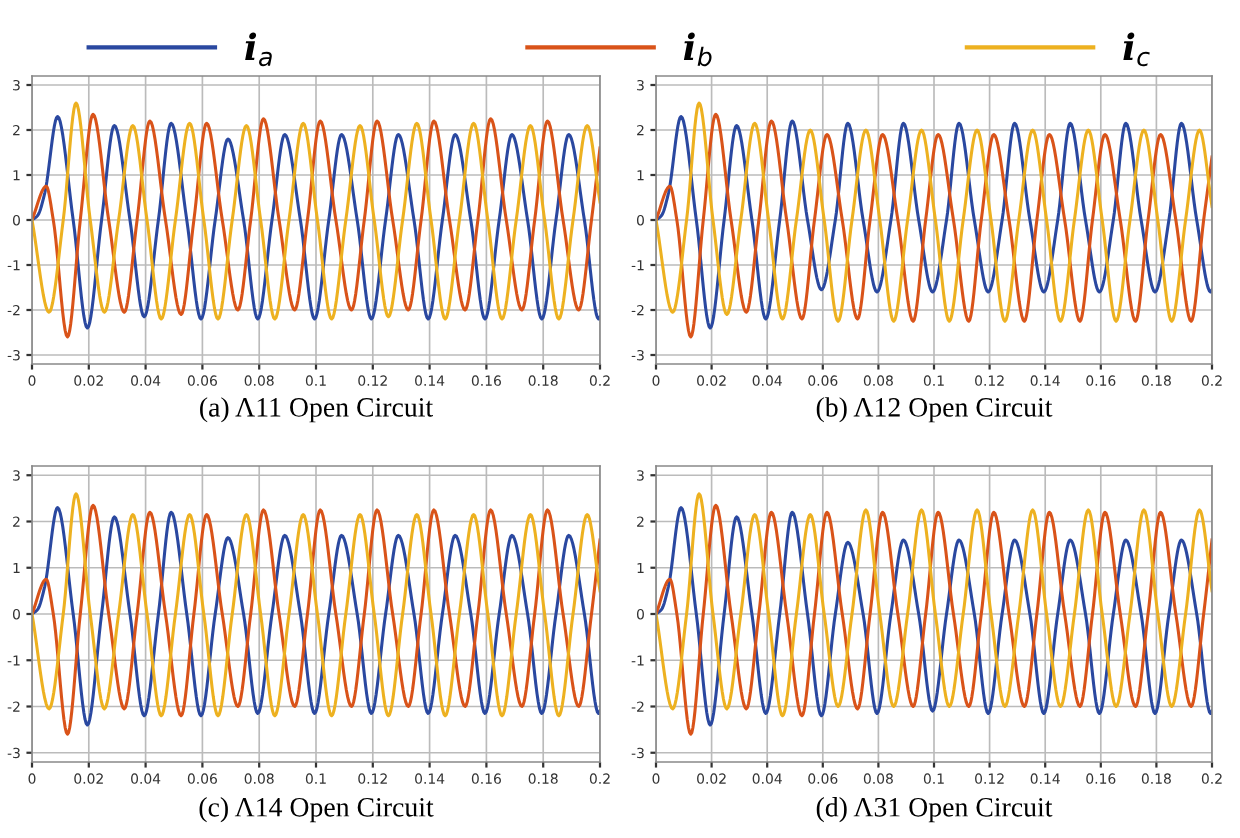 The height and width of the screenshot is (838, 1240). Describe the element at coordinates (934, 810) in the screenshot. I see `text: (d) Λ31 Open Circuit` at that location.